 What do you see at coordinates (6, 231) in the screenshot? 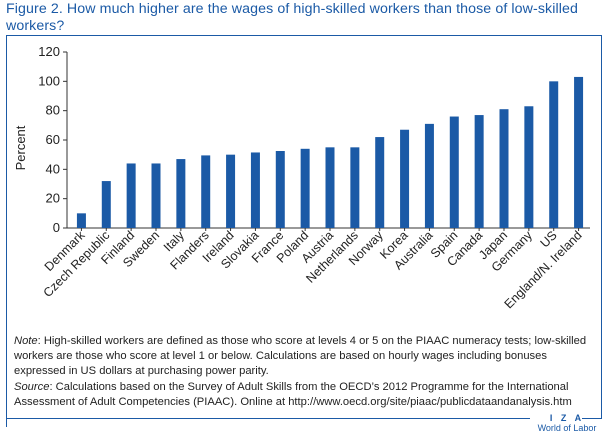
I see `frame-border-left` at bounding box center [6, 231].